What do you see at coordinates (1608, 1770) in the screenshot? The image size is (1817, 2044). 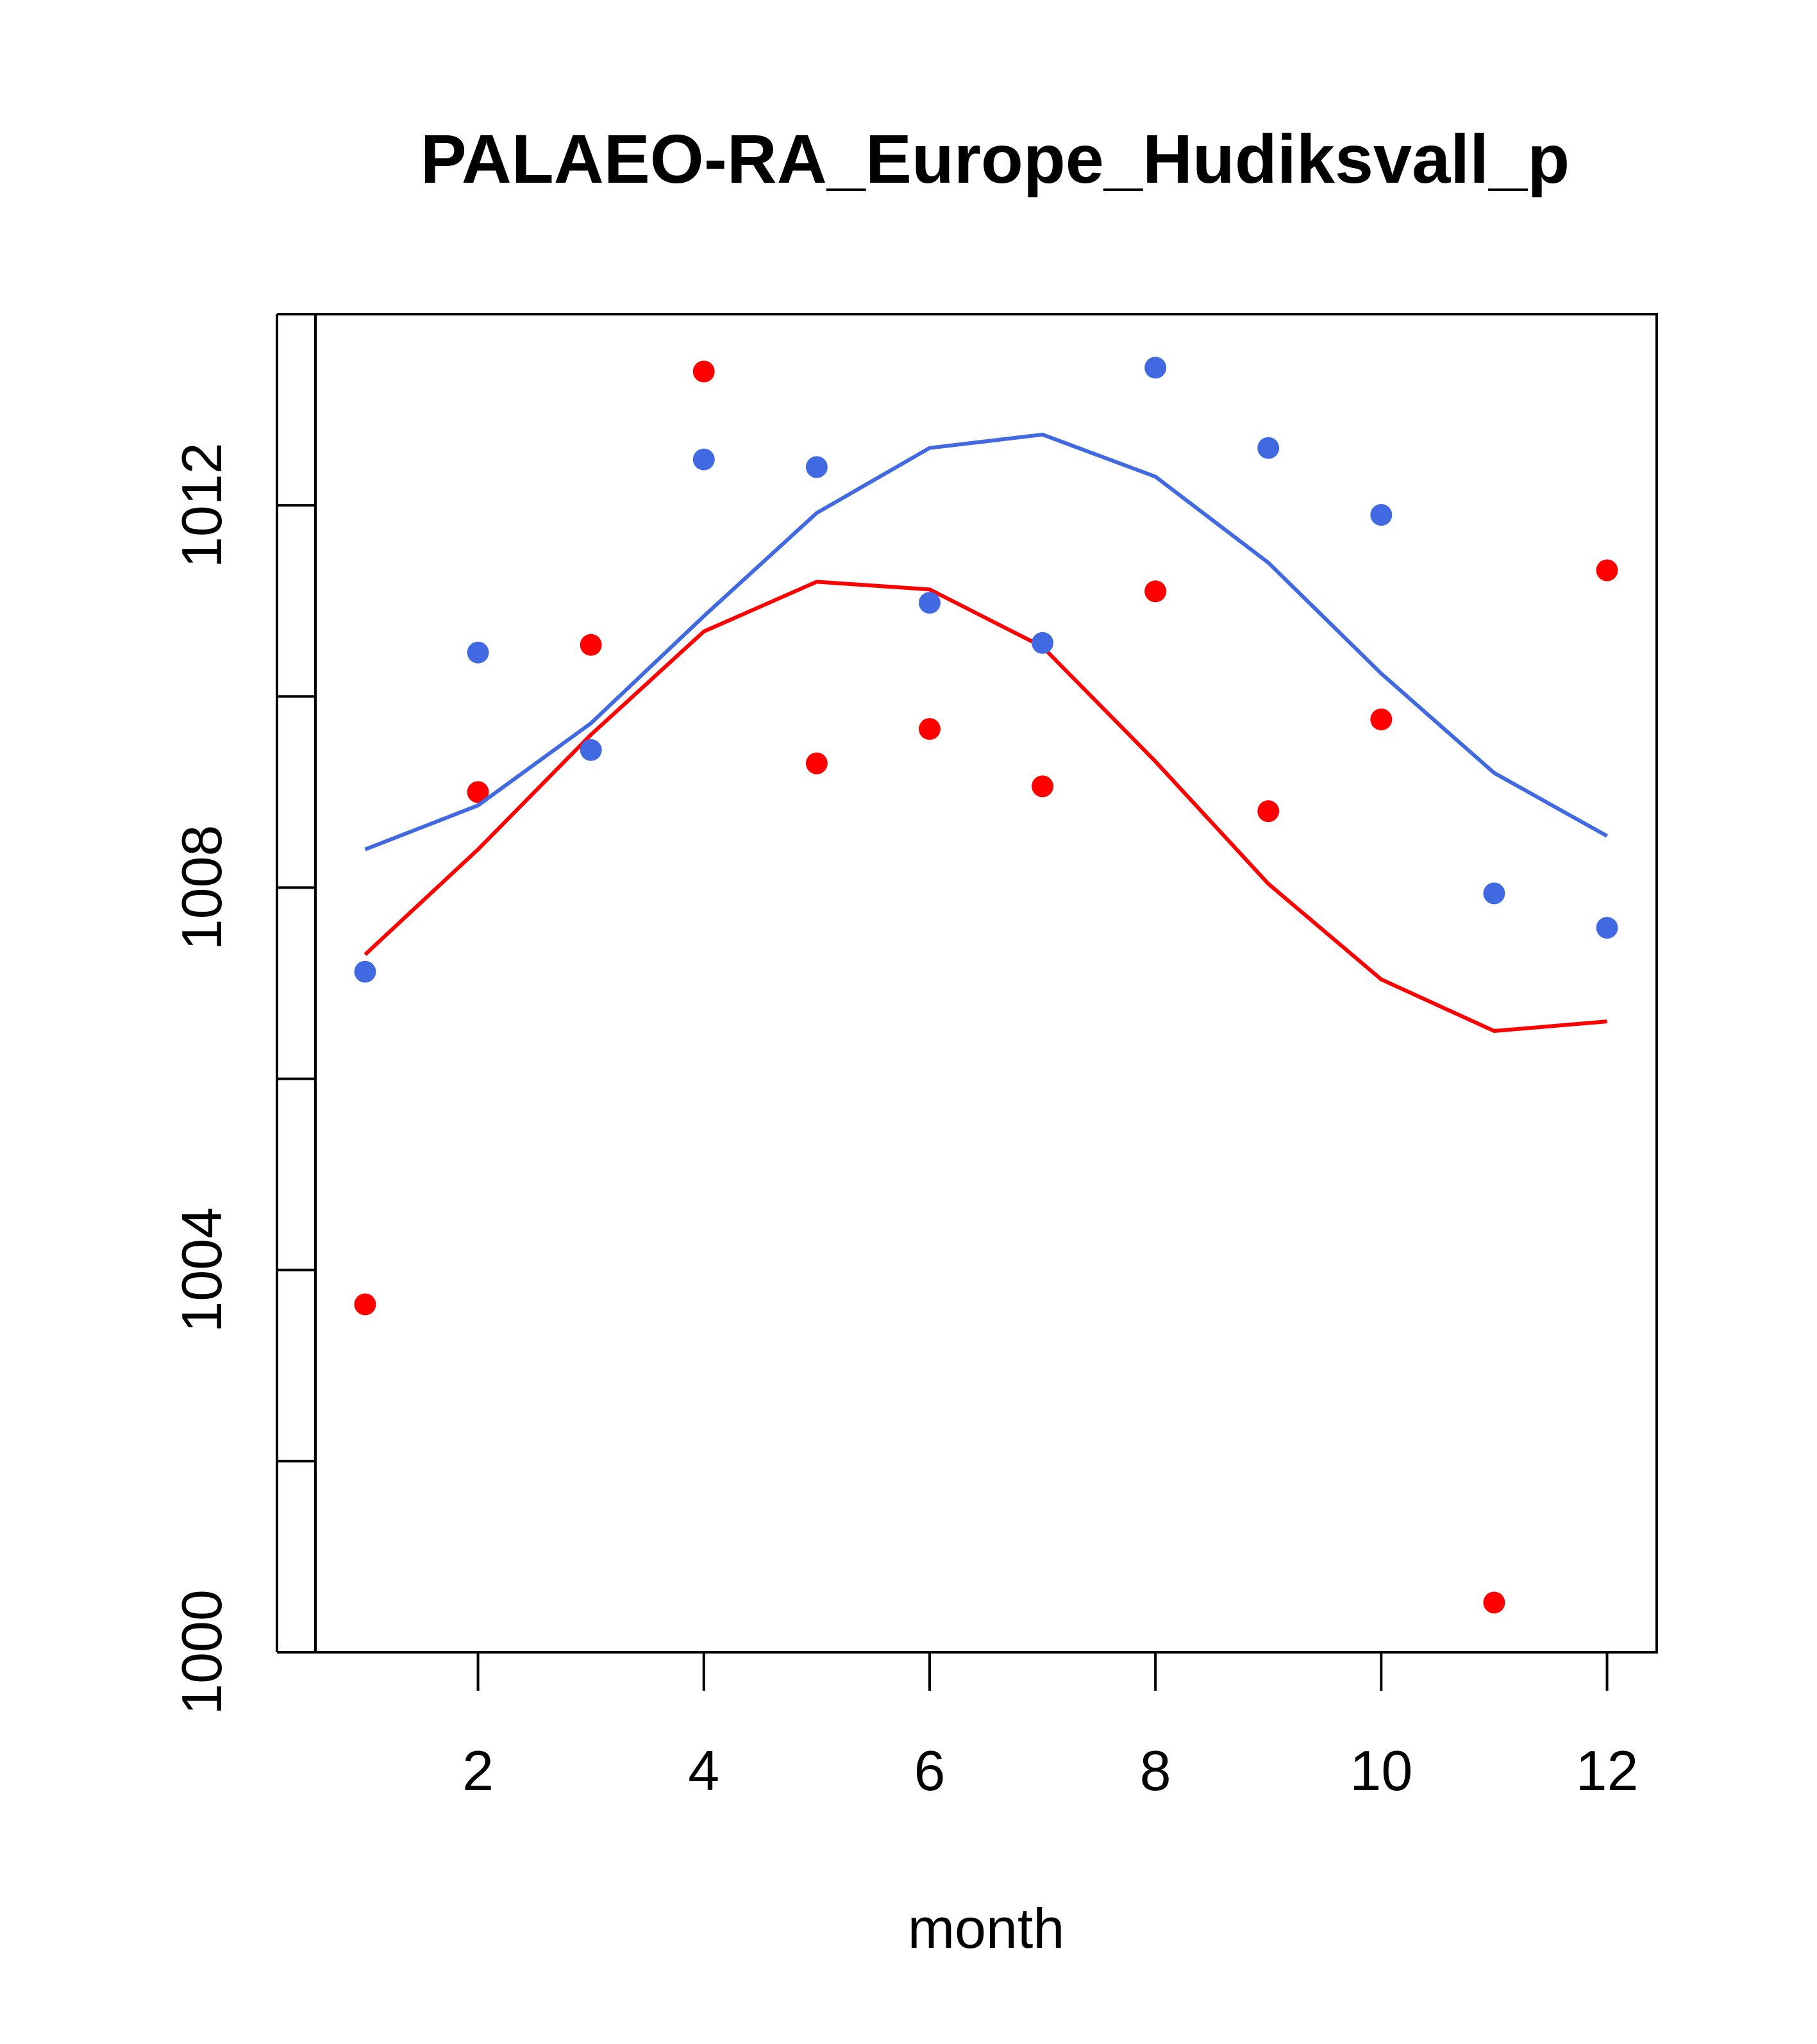 I see `x-tick-label: 12` at bounding box center [1608, 1770].